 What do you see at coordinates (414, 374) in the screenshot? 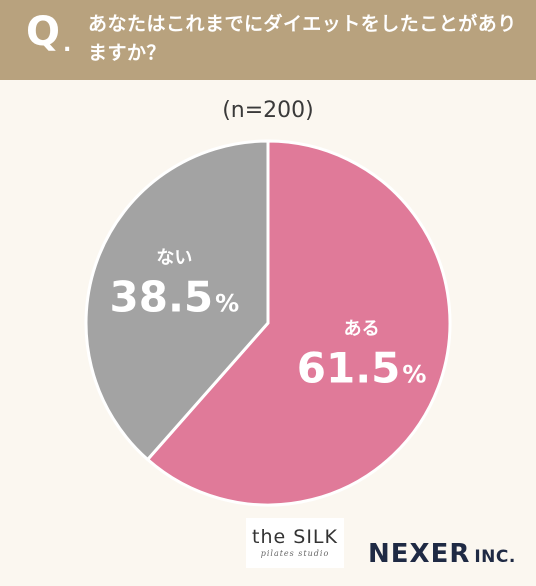
I see `pie-slice-value-unit-0: %` at bounding box center [414, 374].